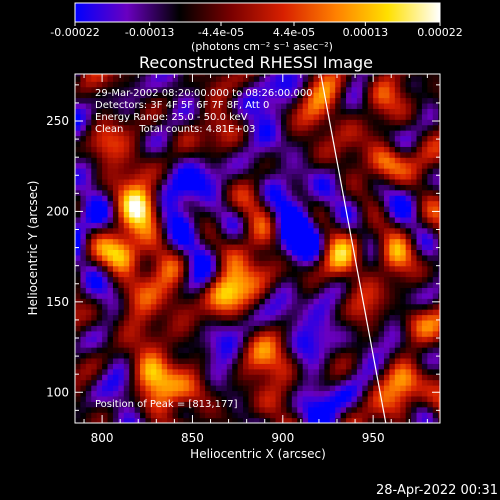  What do you see at coordinates (171, 117) in the screenshot?
I see `annotation-line: Energy Range: 25.0 - 50.0 keV` at bounding box center [171, 117].